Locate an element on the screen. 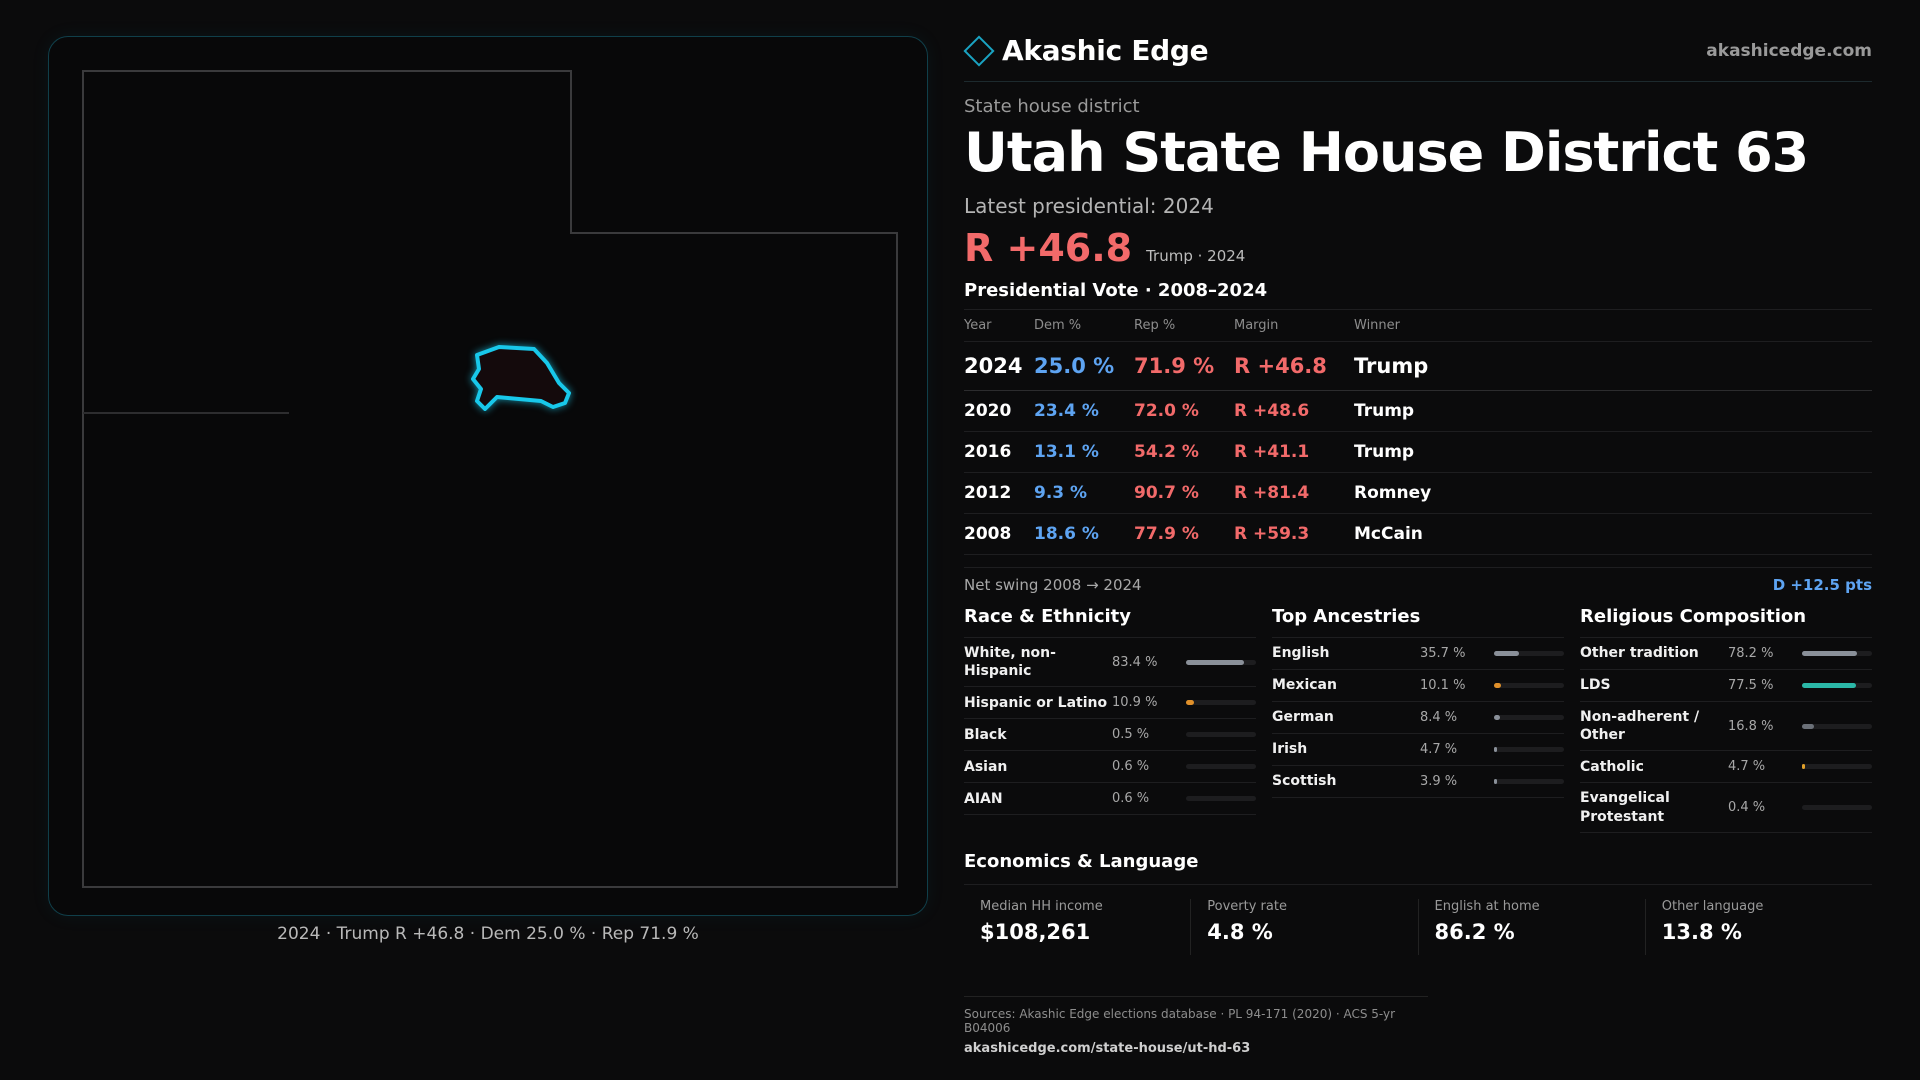 The width and height of the screenshot is (1920, 1080). econ-label: Poverty rate is located at coordinates (1247, 906).